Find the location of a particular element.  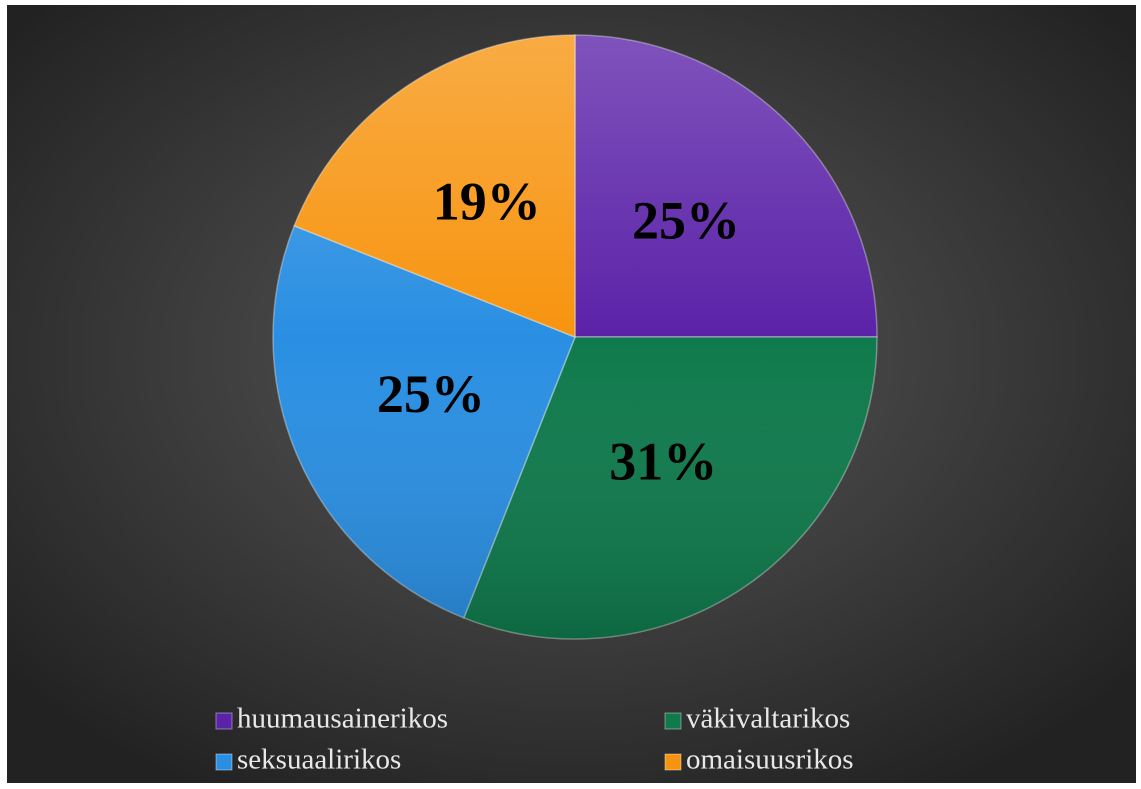

legend-label: väkivaltarikos is located at coordinates (768, 719).